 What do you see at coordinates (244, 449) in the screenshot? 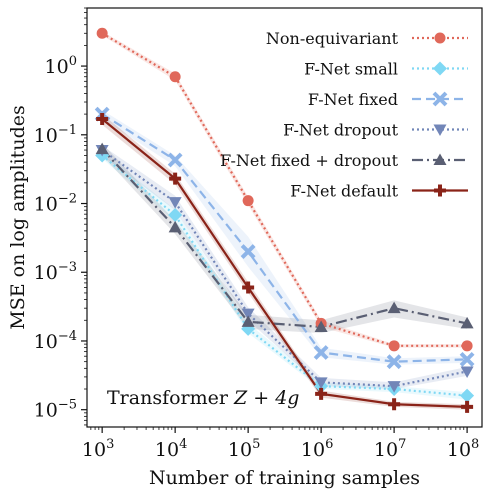
I see `x-tick-label: 105` at bounding box center [244, 449].